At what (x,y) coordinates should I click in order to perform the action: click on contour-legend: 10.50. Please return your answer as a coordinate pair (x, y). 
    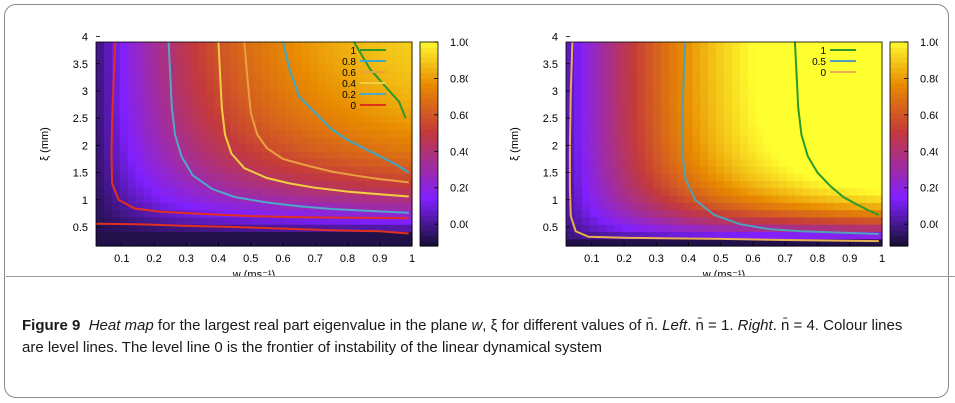
    Looking at the image, I should click on (834, 62).